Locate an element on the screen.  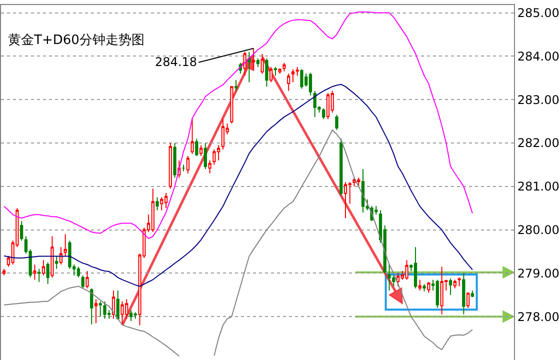
y-tick-label: 279.00 is located at coordinates (538, 273).